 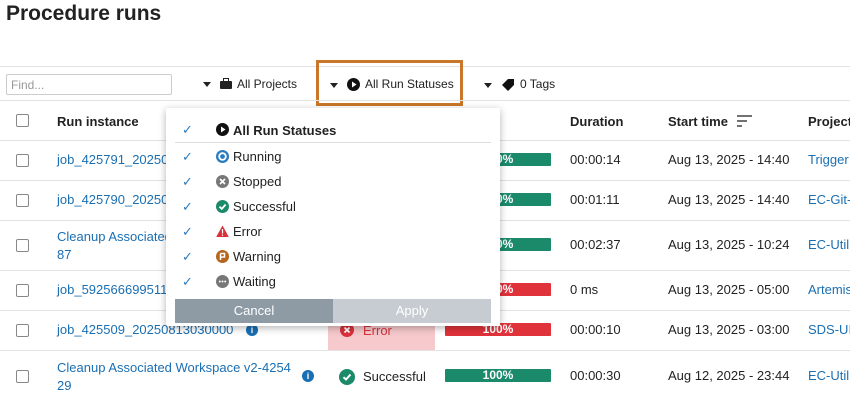 I want to click on status-label: Successful, so click(x=394, y=376).